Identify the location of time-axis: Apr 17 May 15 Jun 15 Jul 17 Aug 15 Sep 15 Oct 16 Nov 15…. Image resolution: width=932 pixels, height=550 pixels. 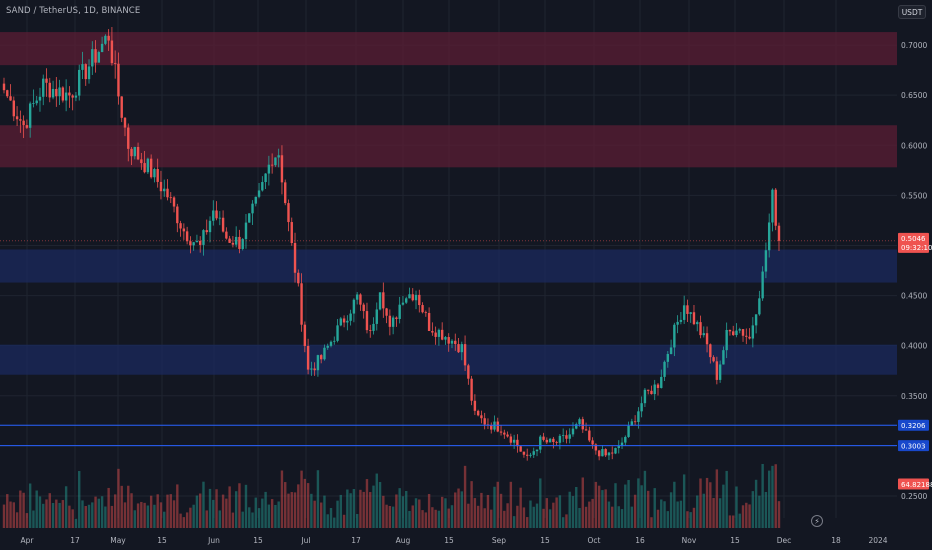
(454, 540).